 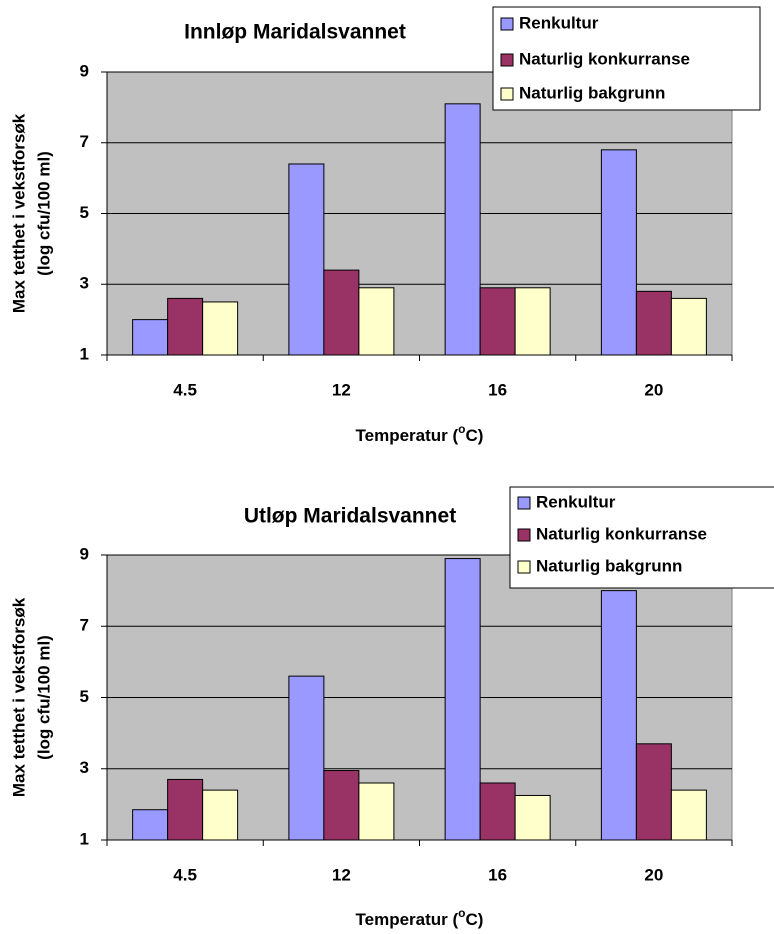 What do you see at coordinates (295, 32) in the screenshot?
I see `chart-title: Innløp Maridalsvannet` at bounding box center [295, 32].